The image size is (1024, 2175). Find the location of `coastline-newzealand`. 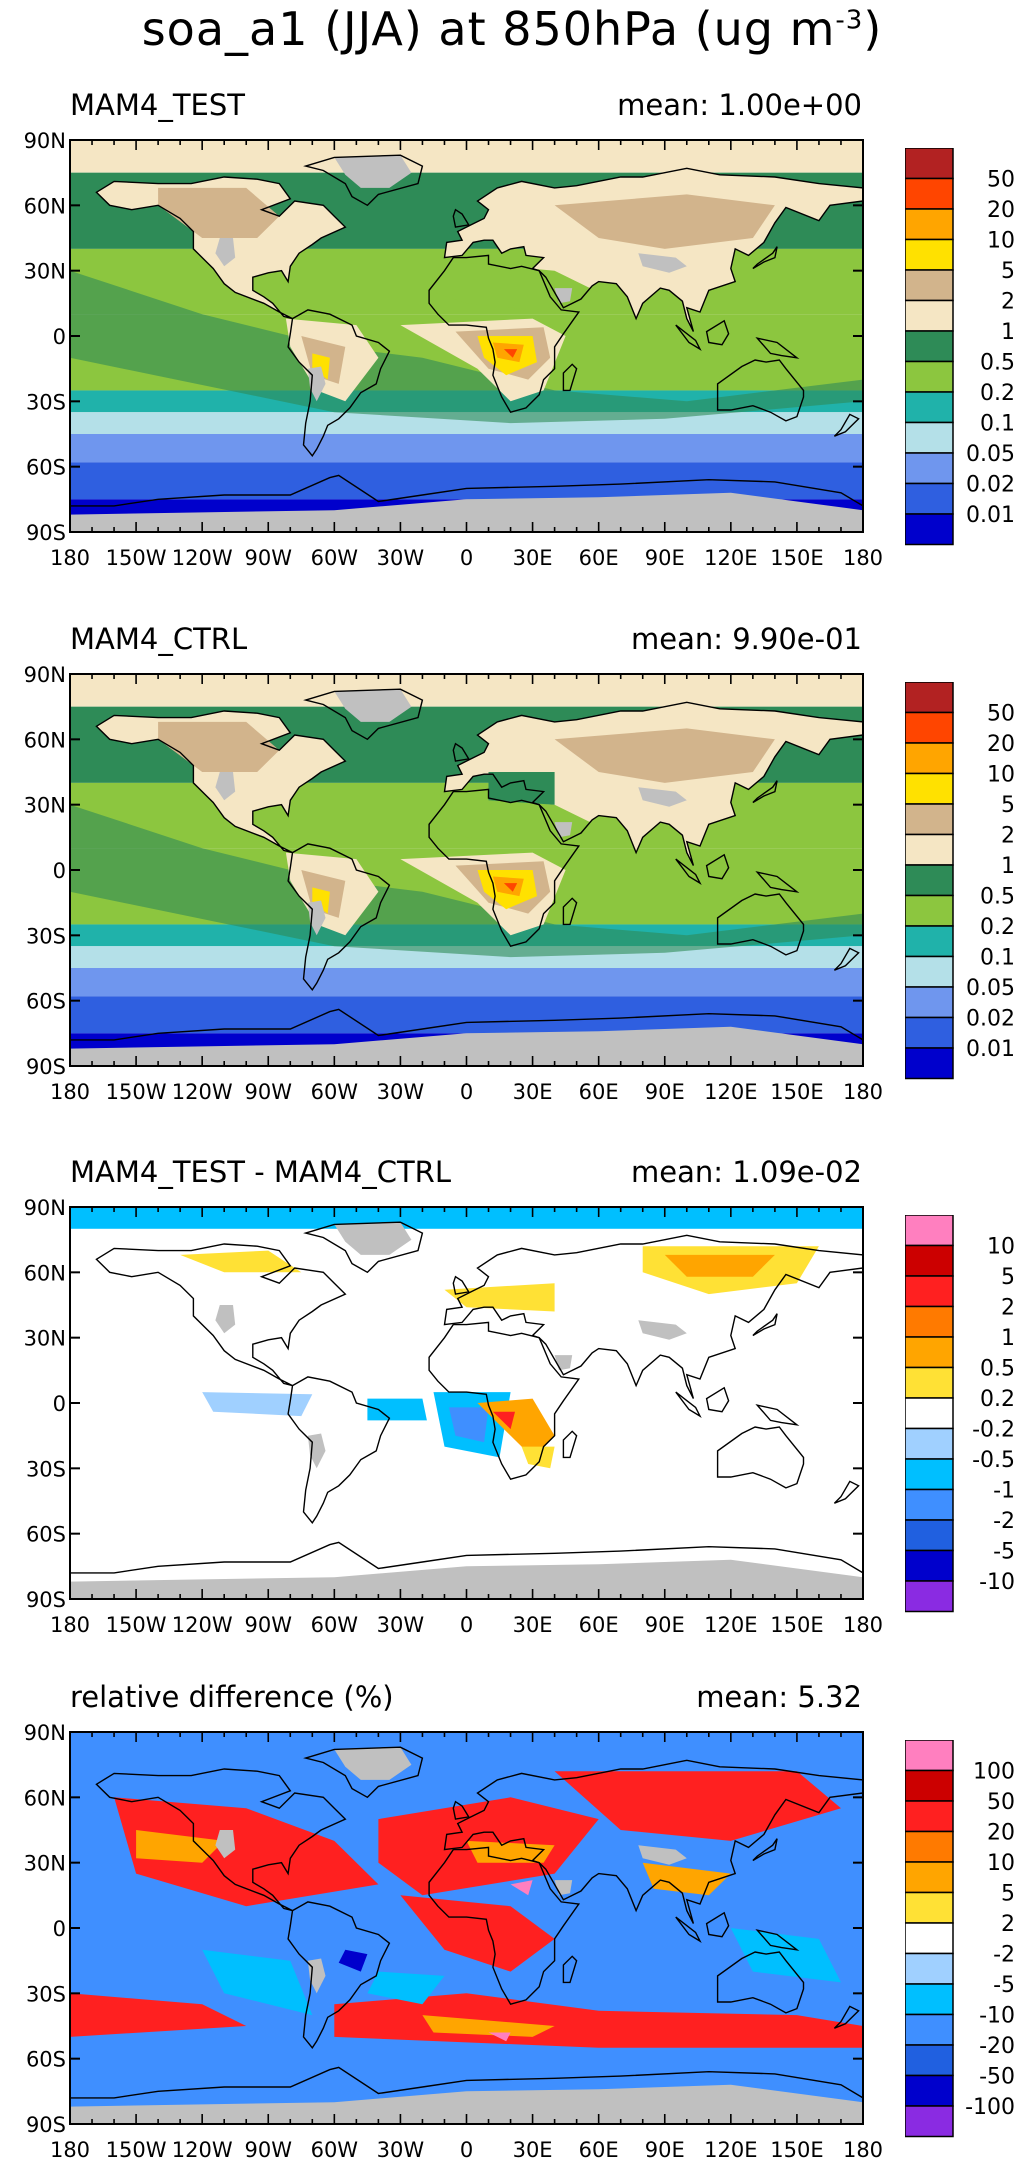

coastline-newzealand is located at coordinates (846, 2017).